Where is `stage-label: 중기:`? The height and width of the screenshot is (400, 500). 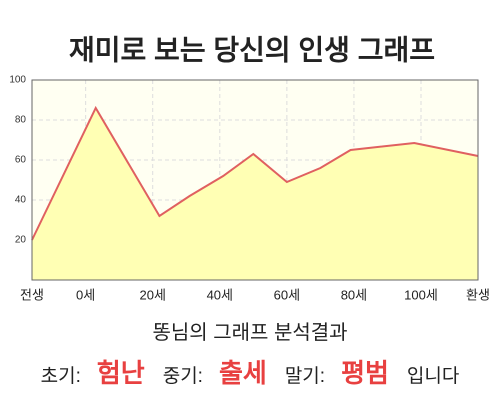 stage-label: 중기: is located at coordinates (182, 376).